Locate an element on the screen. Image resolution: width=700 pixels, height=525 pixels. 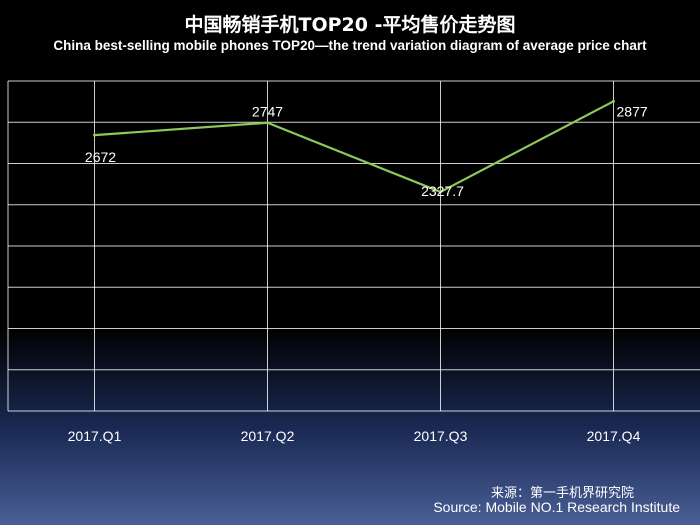
series-line is located at coordinates (354, 147).